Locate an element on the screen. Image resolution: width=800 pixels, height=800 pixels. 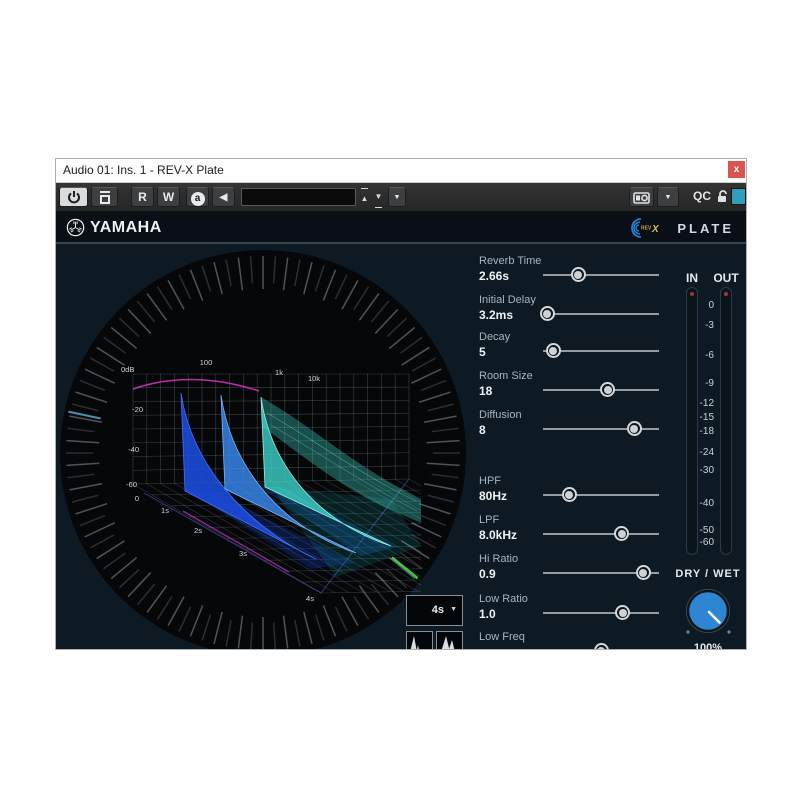
chevron-down-icon: ▼ is located at coordinates (397, 197).